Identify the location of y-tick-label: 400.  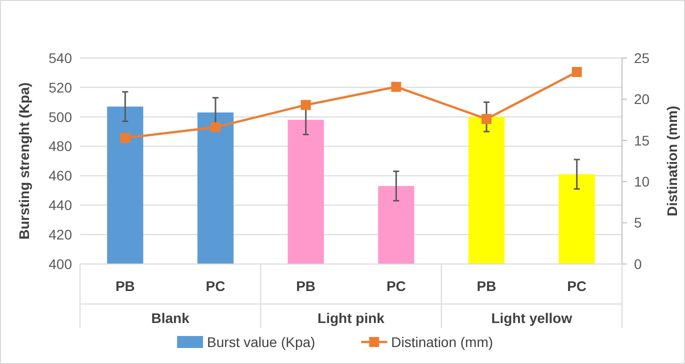
(60, 264).